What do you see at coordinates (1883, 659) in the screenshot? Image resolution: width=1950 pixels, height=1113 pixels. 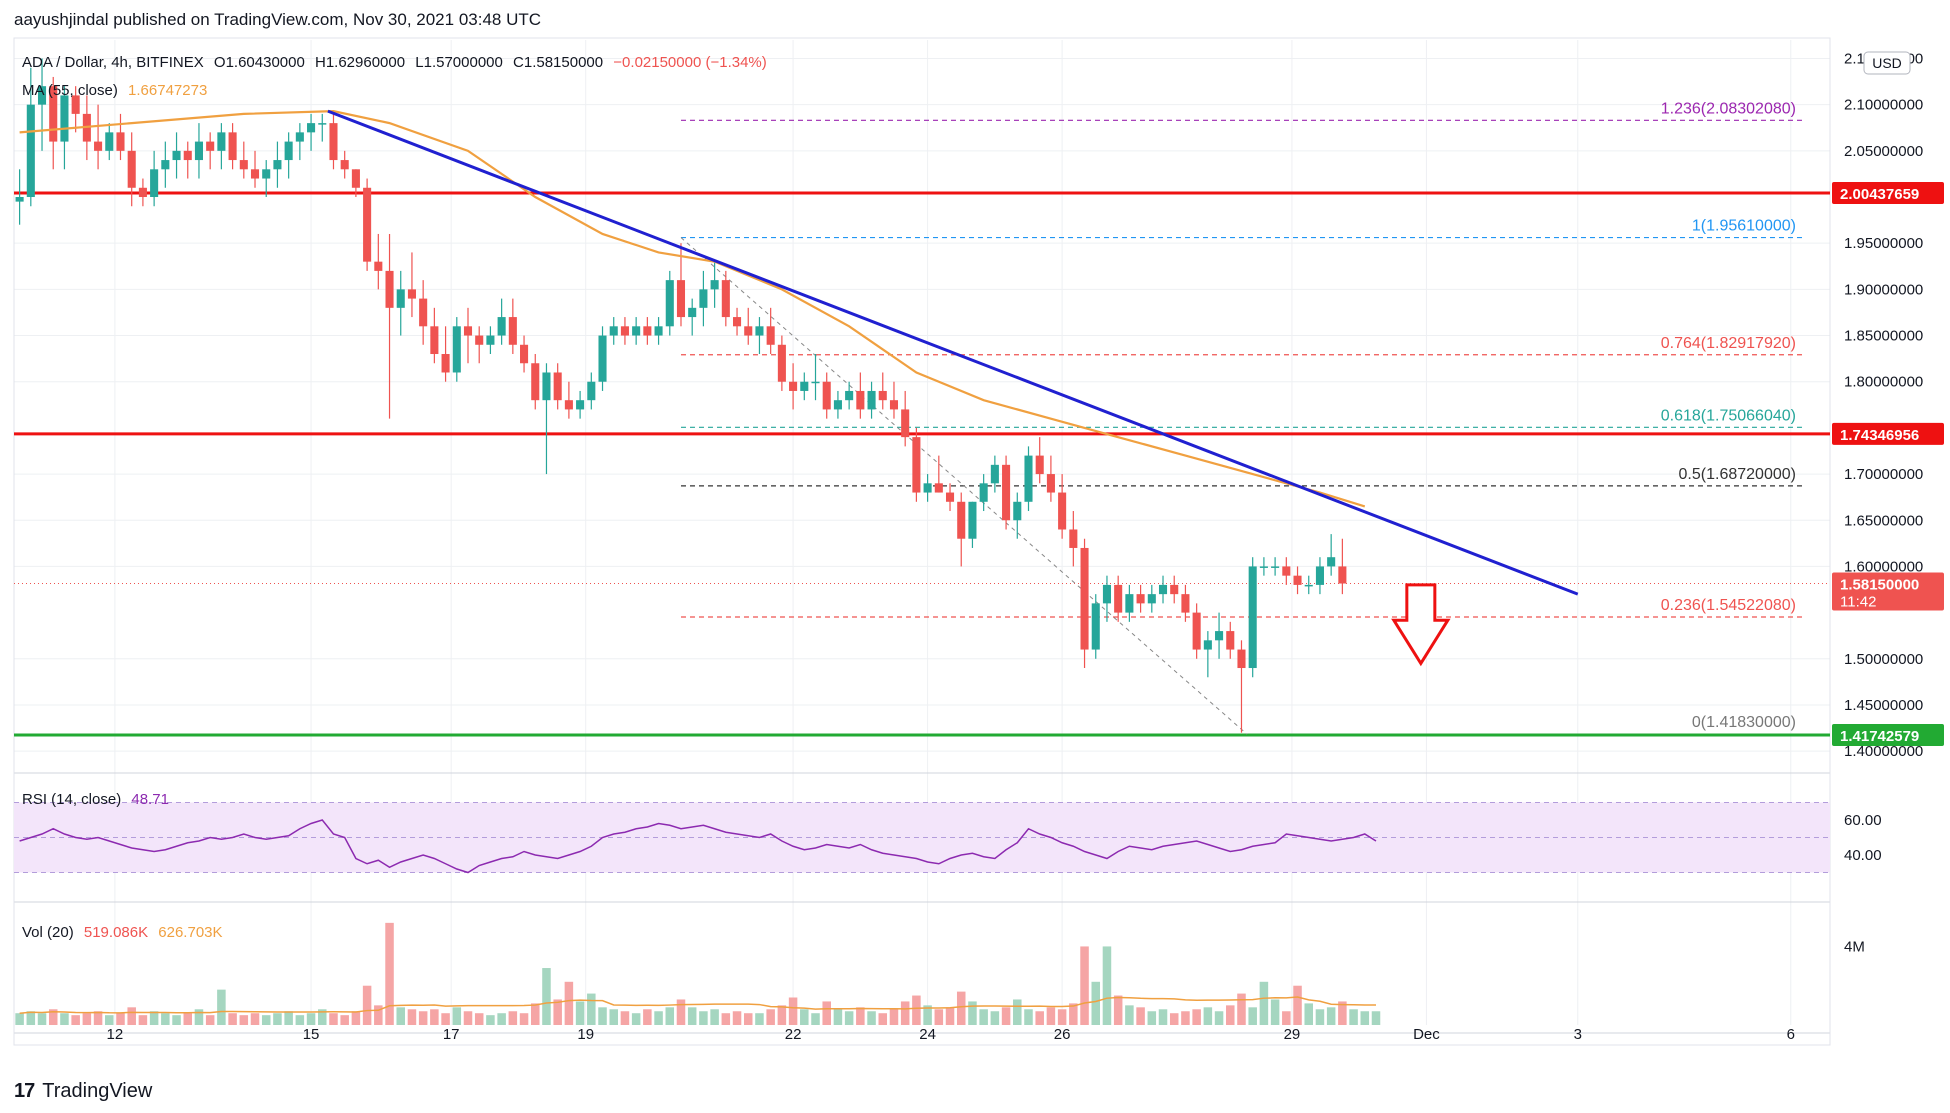 I see `price-tick-label: 1.50000000` at bounding box center [1883, 659].